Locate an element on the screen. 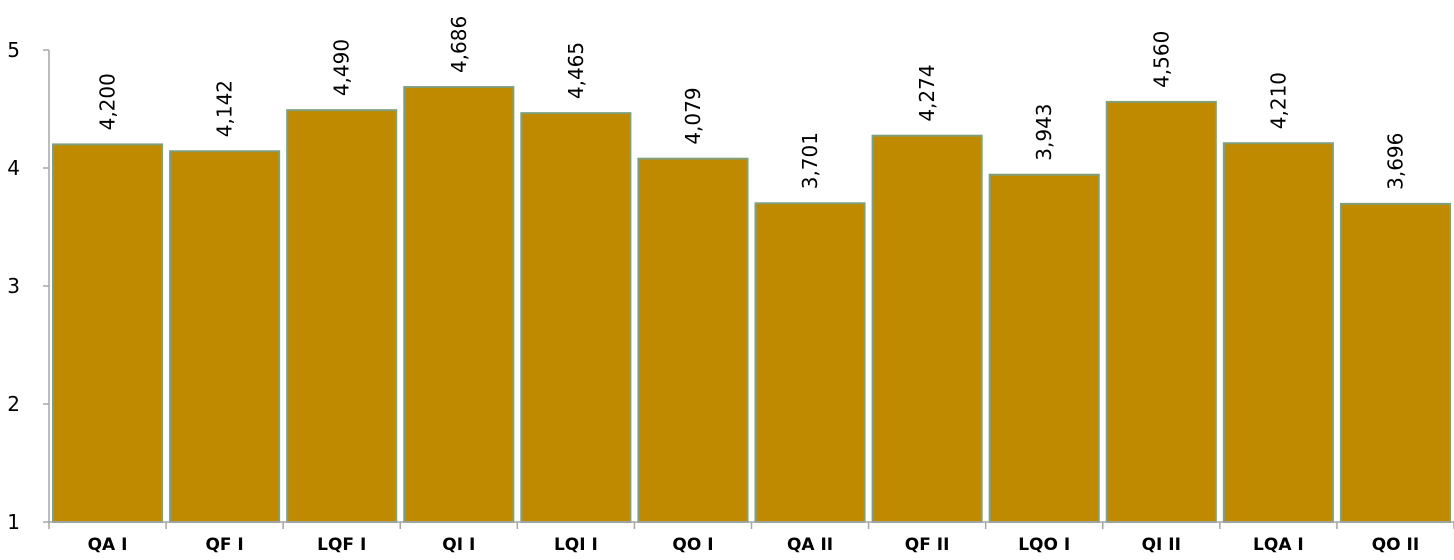 The width and height of the screenshot is (1454, 560). data-label: 4,490 is located at coordinates (342, 67).